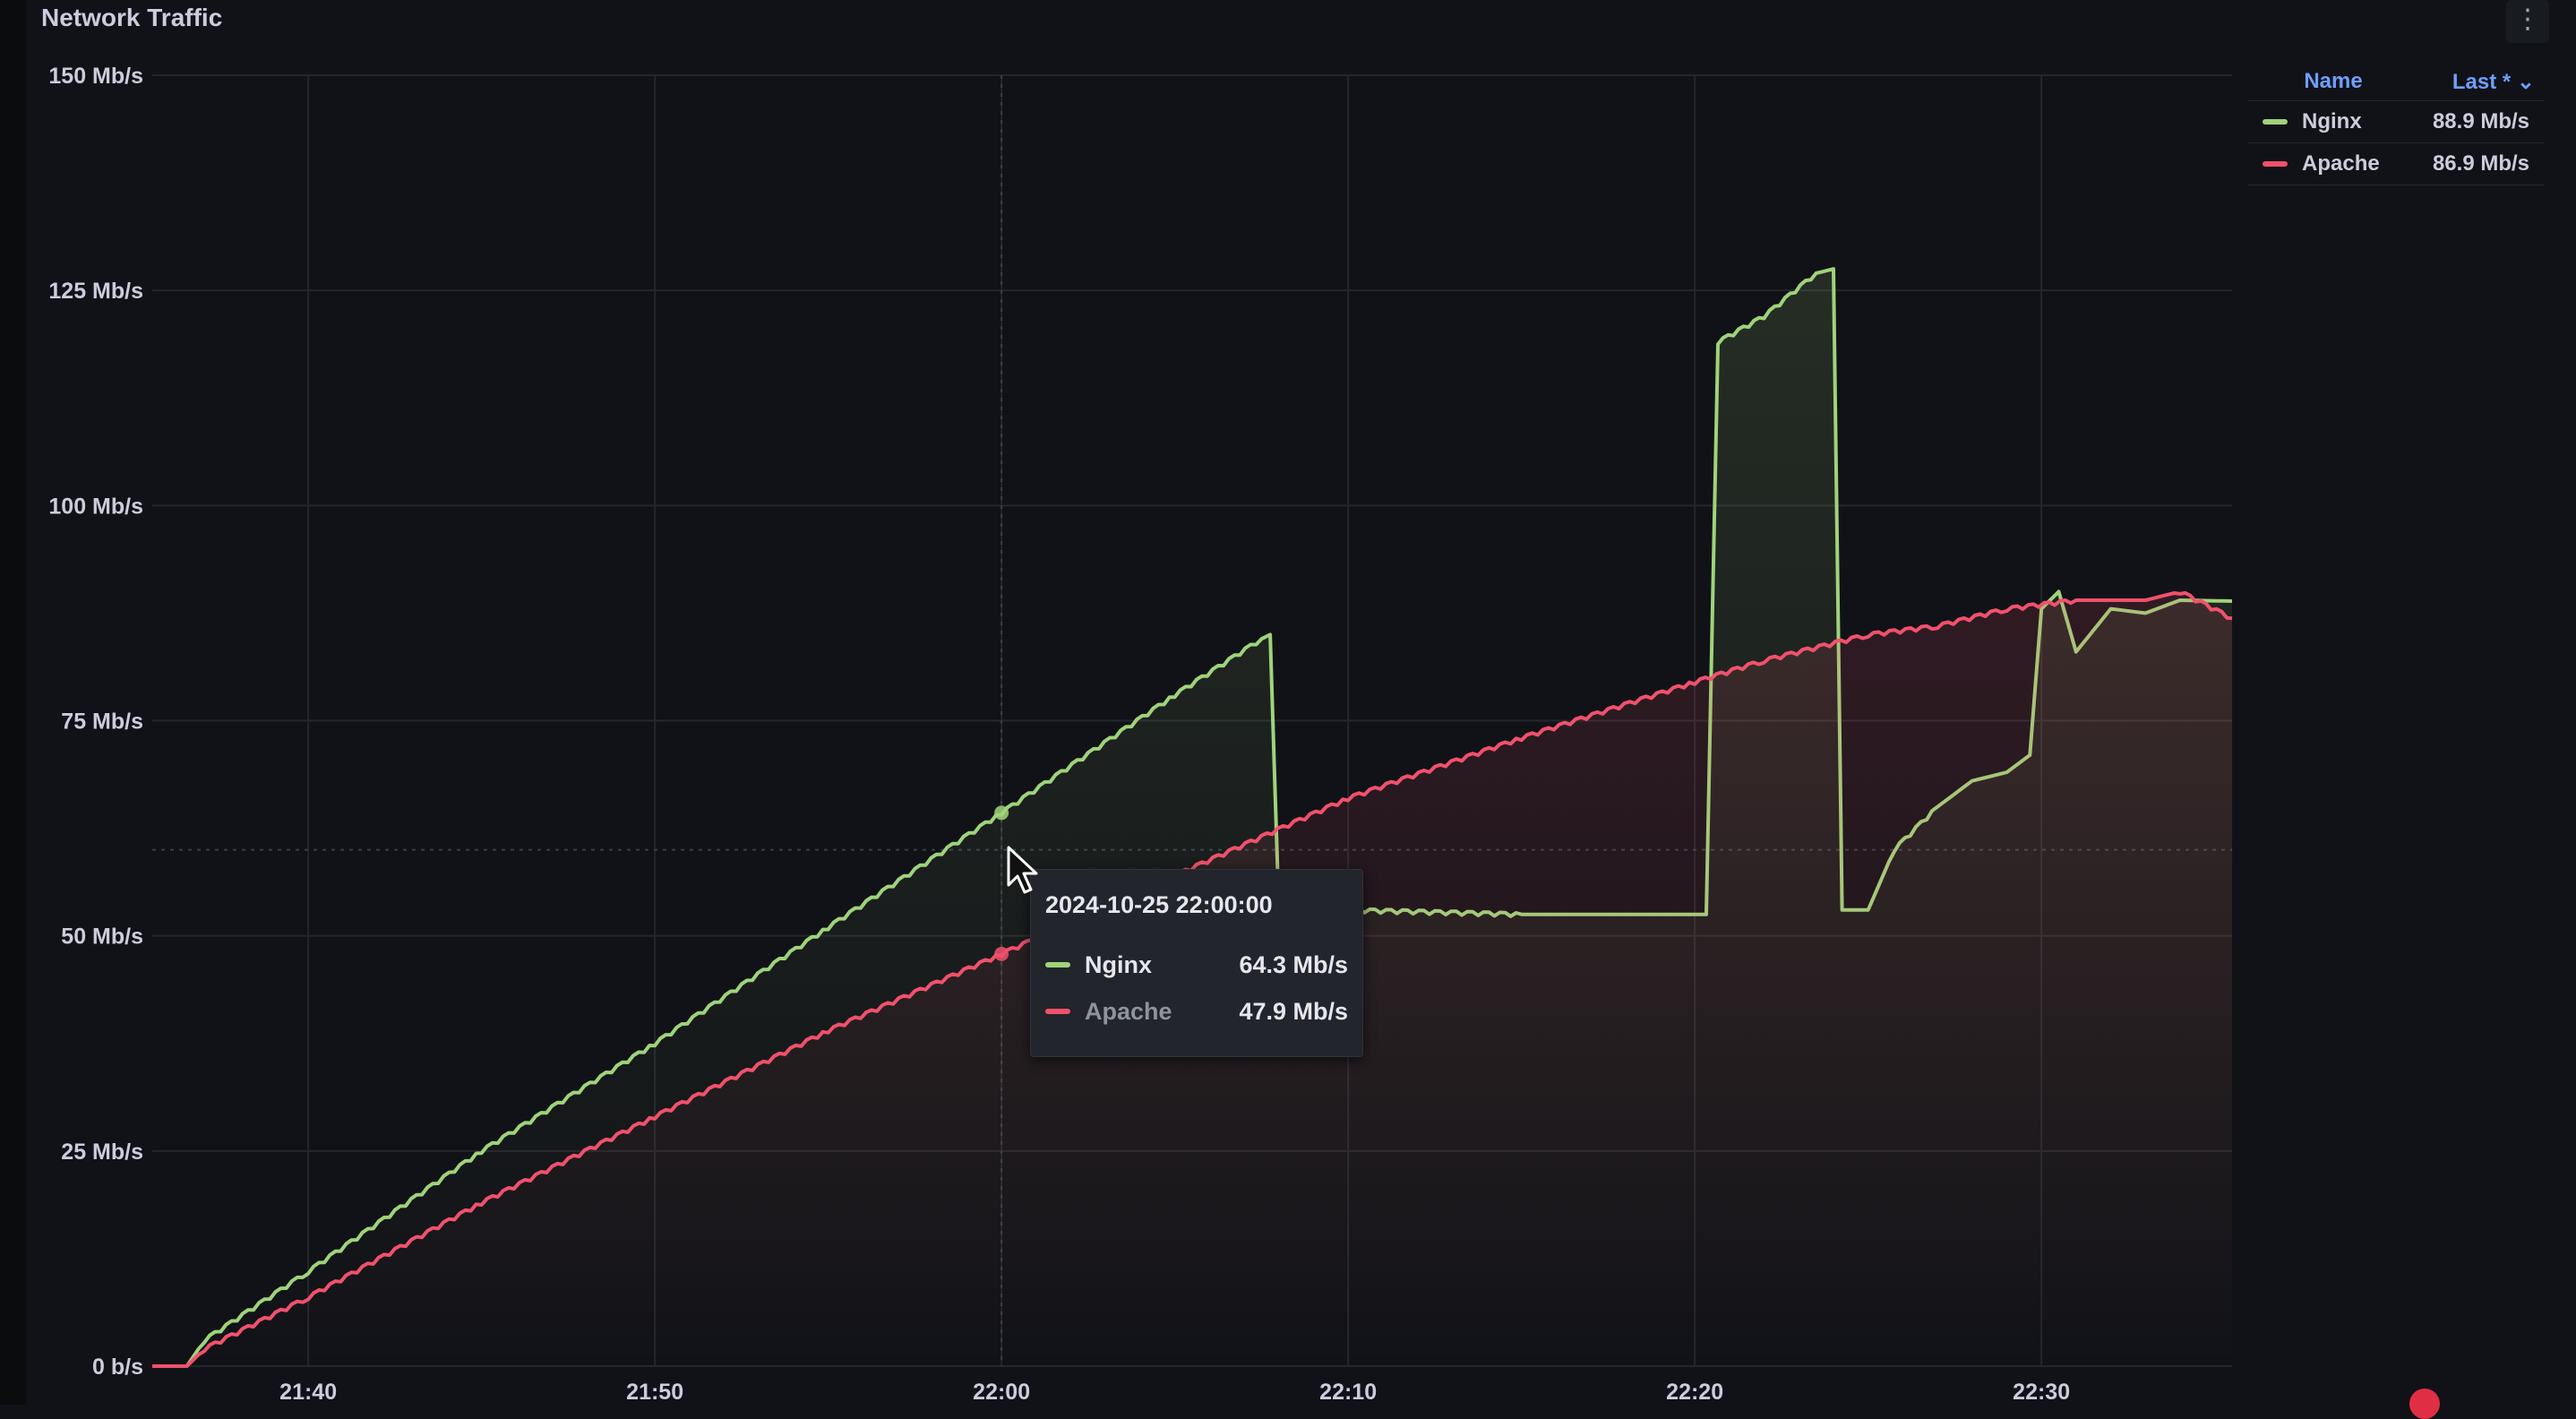 This screenshot has width=2576, height=1419. What do you see at coordinates (117, 1367) in the screenshot?
I see `y-tick-label: 0 b/s` at bounding box center [117, 1367].